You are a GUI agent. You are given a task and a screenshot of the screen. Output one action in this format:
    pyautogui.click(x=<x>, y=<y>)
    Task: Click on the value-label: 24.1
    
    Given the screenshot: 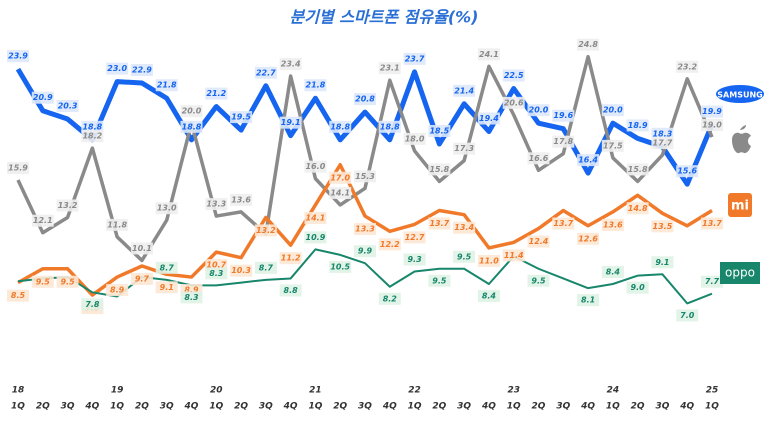 What is the action you would take?
    pyautogui.click(x=489, y=54)
    